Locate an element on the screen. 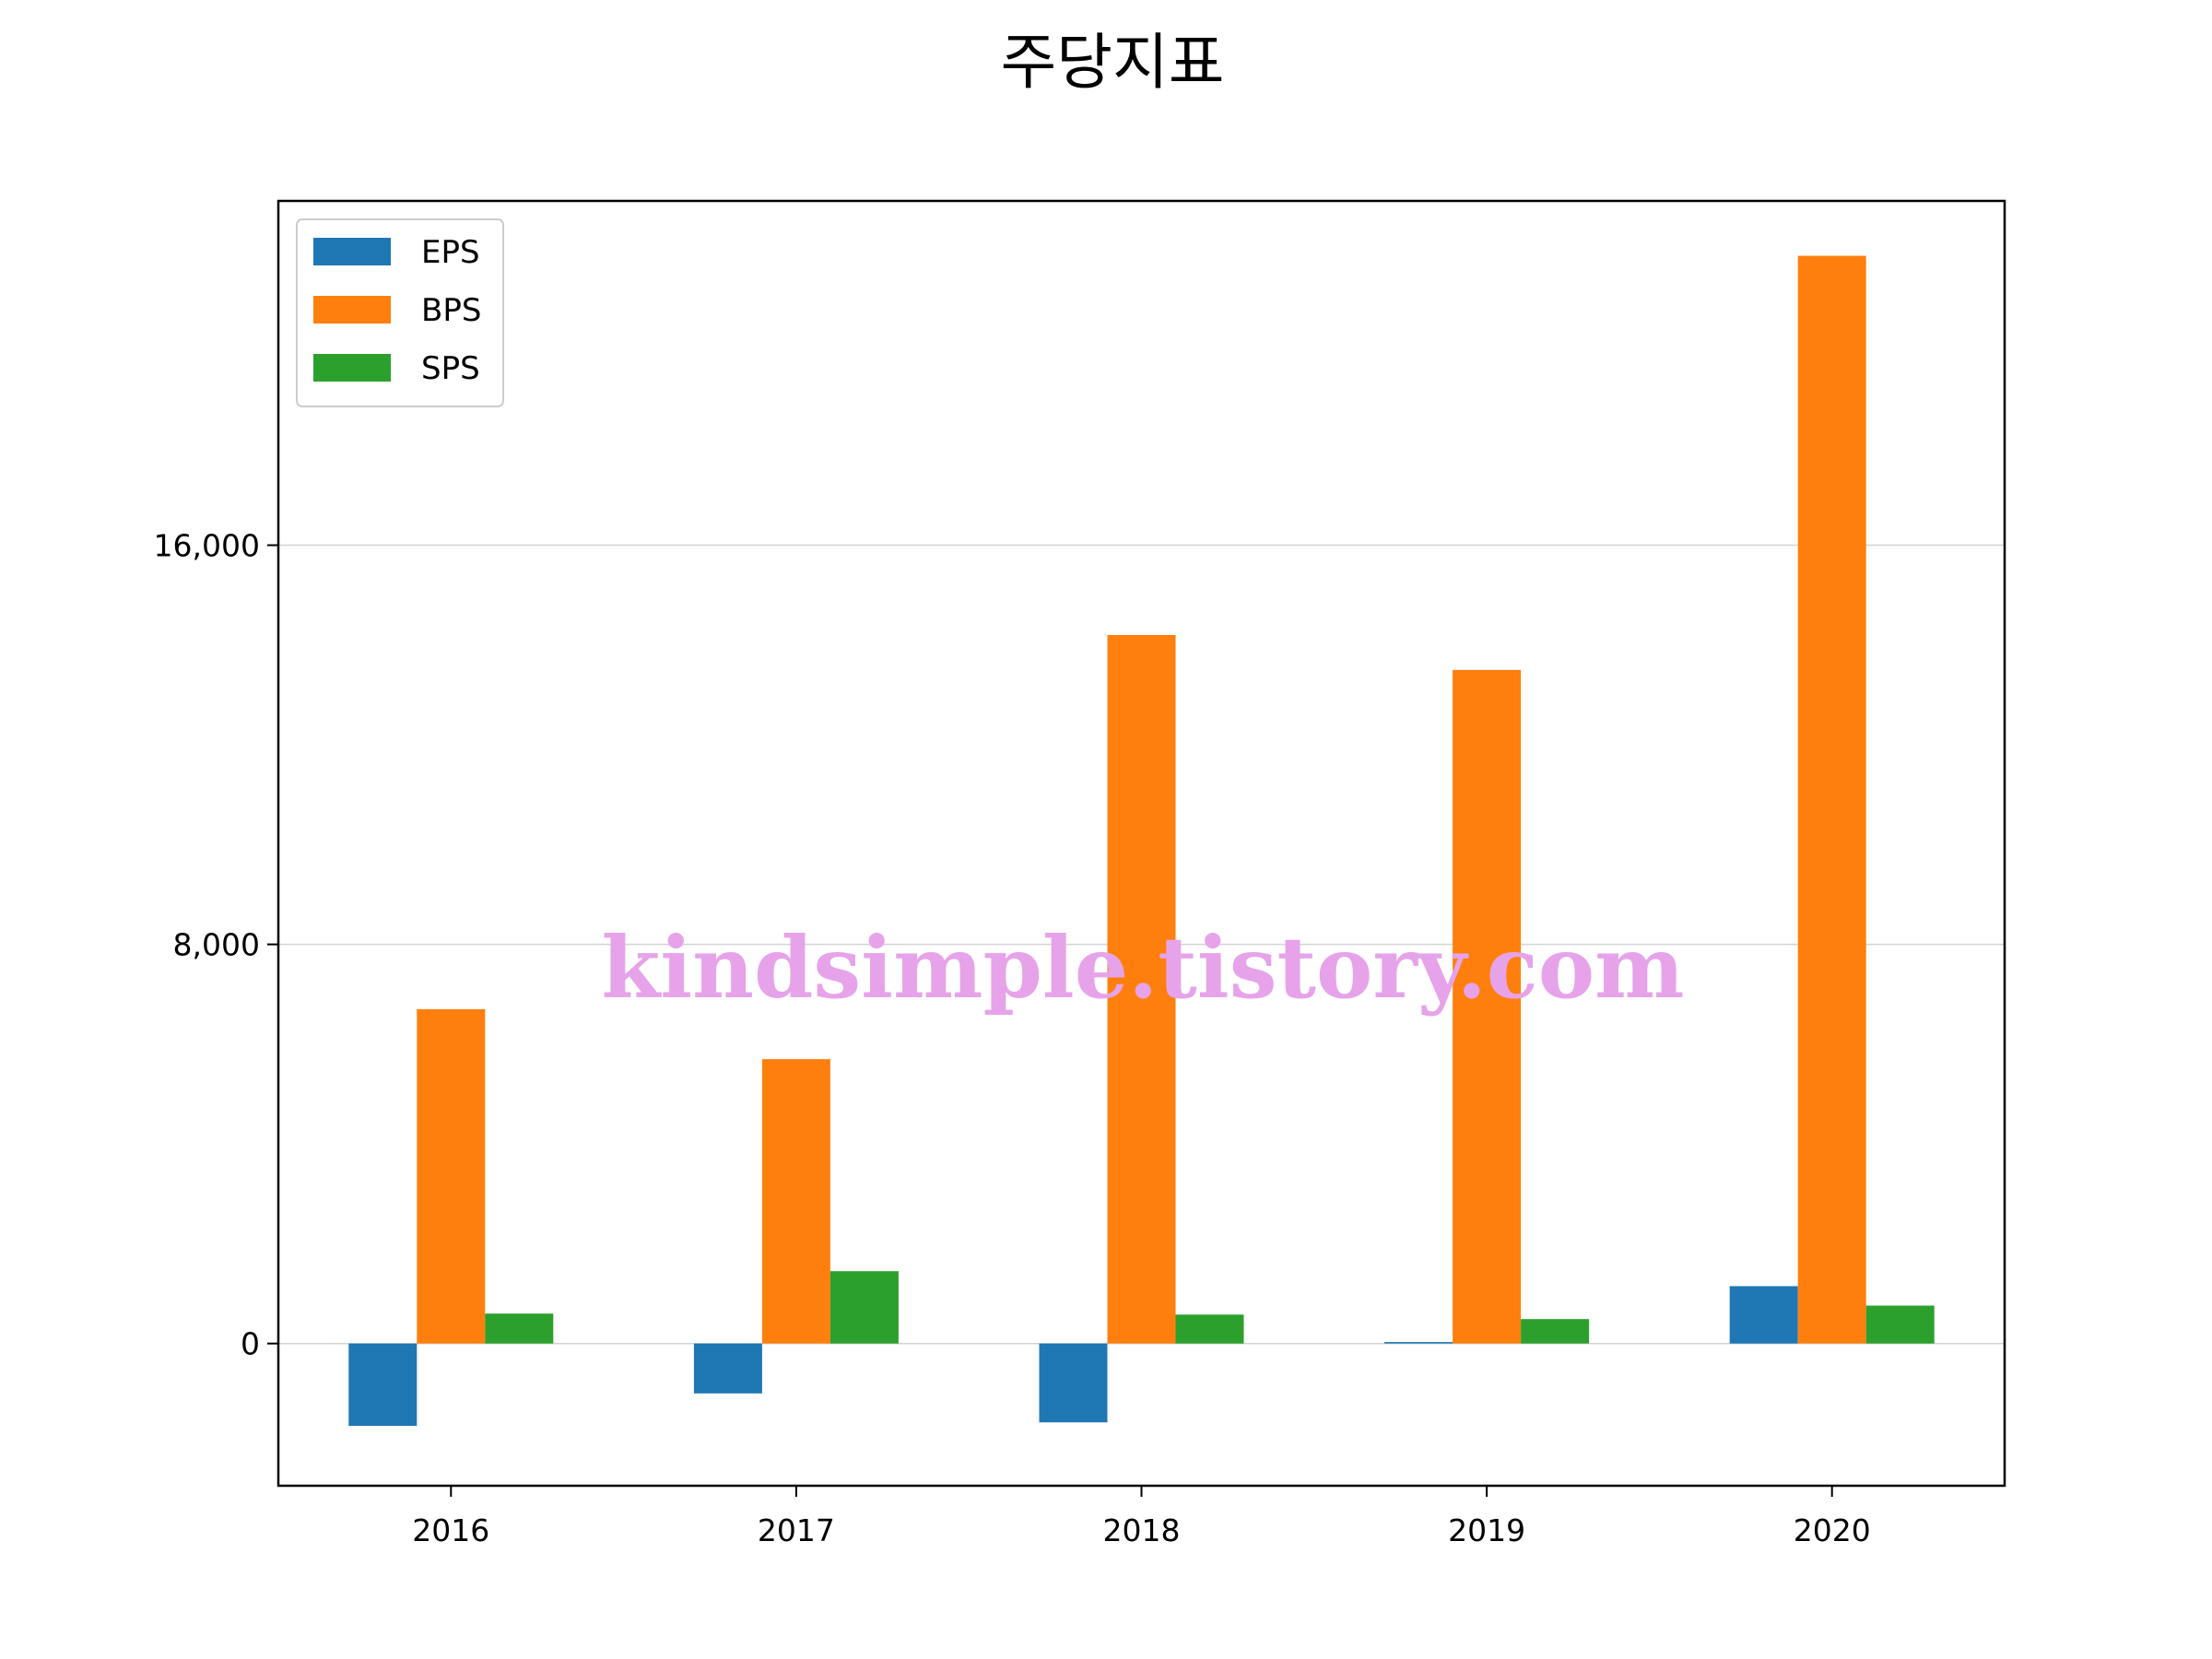  legend-swatch-bps is located at coordinates (352, 310).